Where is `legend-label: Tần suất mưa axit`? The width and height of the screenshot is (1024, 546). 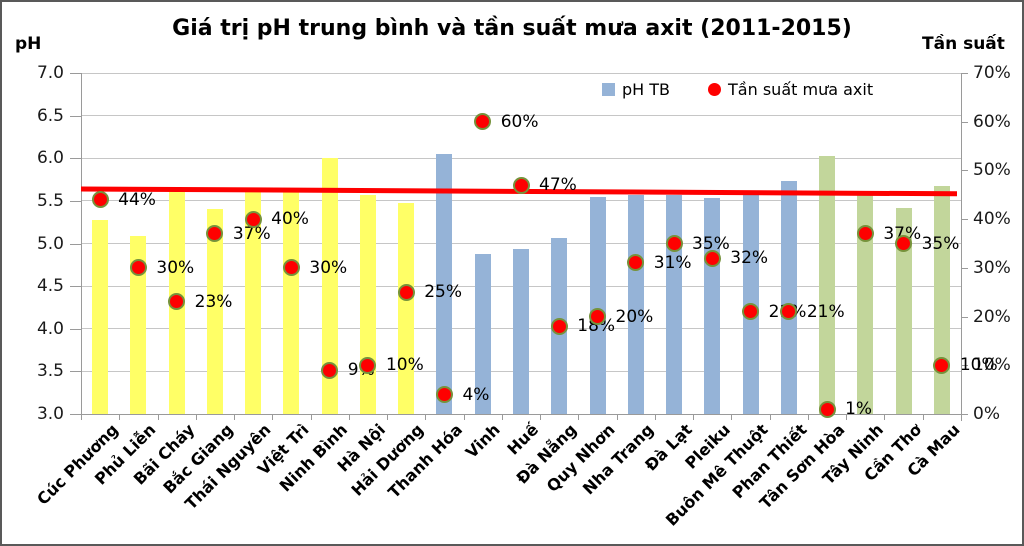
legend-label: Tần suất mưa axit is located at coordinates (801, 89).